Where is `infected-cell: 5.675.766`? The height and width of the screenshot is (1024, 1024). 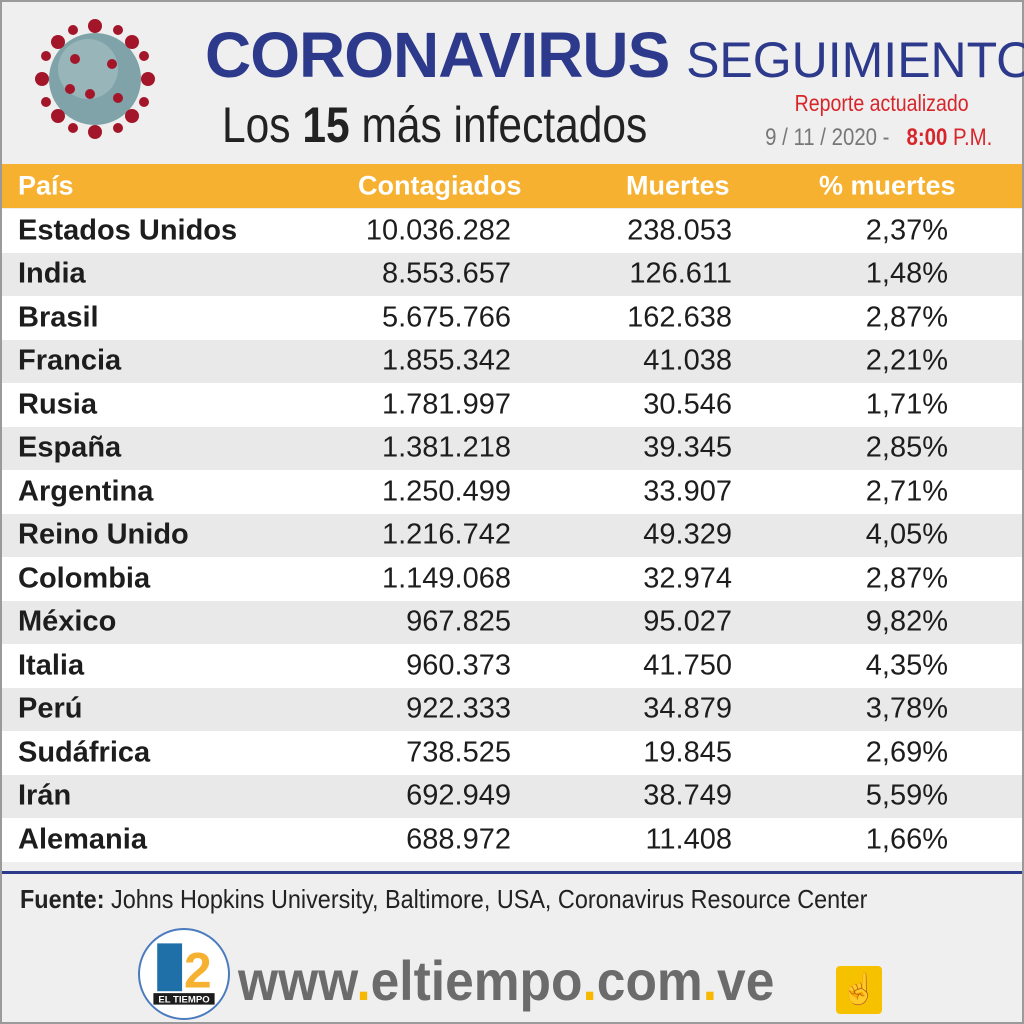 infected-cell: 5.675.766 is located at coordinates (446, 317).